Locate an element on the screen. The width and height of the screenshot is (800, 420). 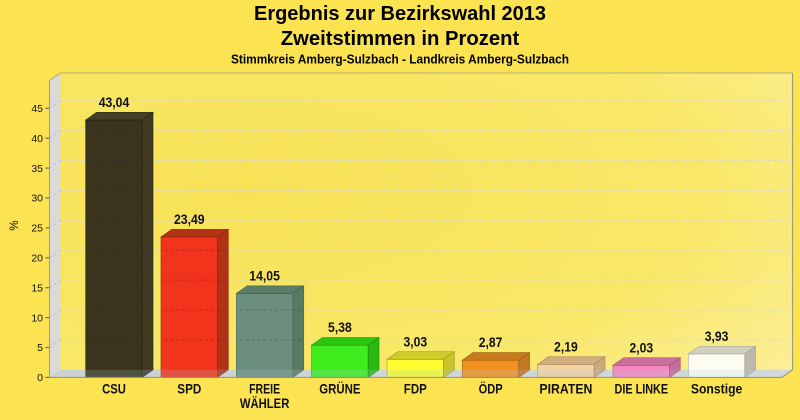
svg-text: 35 is located at coordinates (37, 169).